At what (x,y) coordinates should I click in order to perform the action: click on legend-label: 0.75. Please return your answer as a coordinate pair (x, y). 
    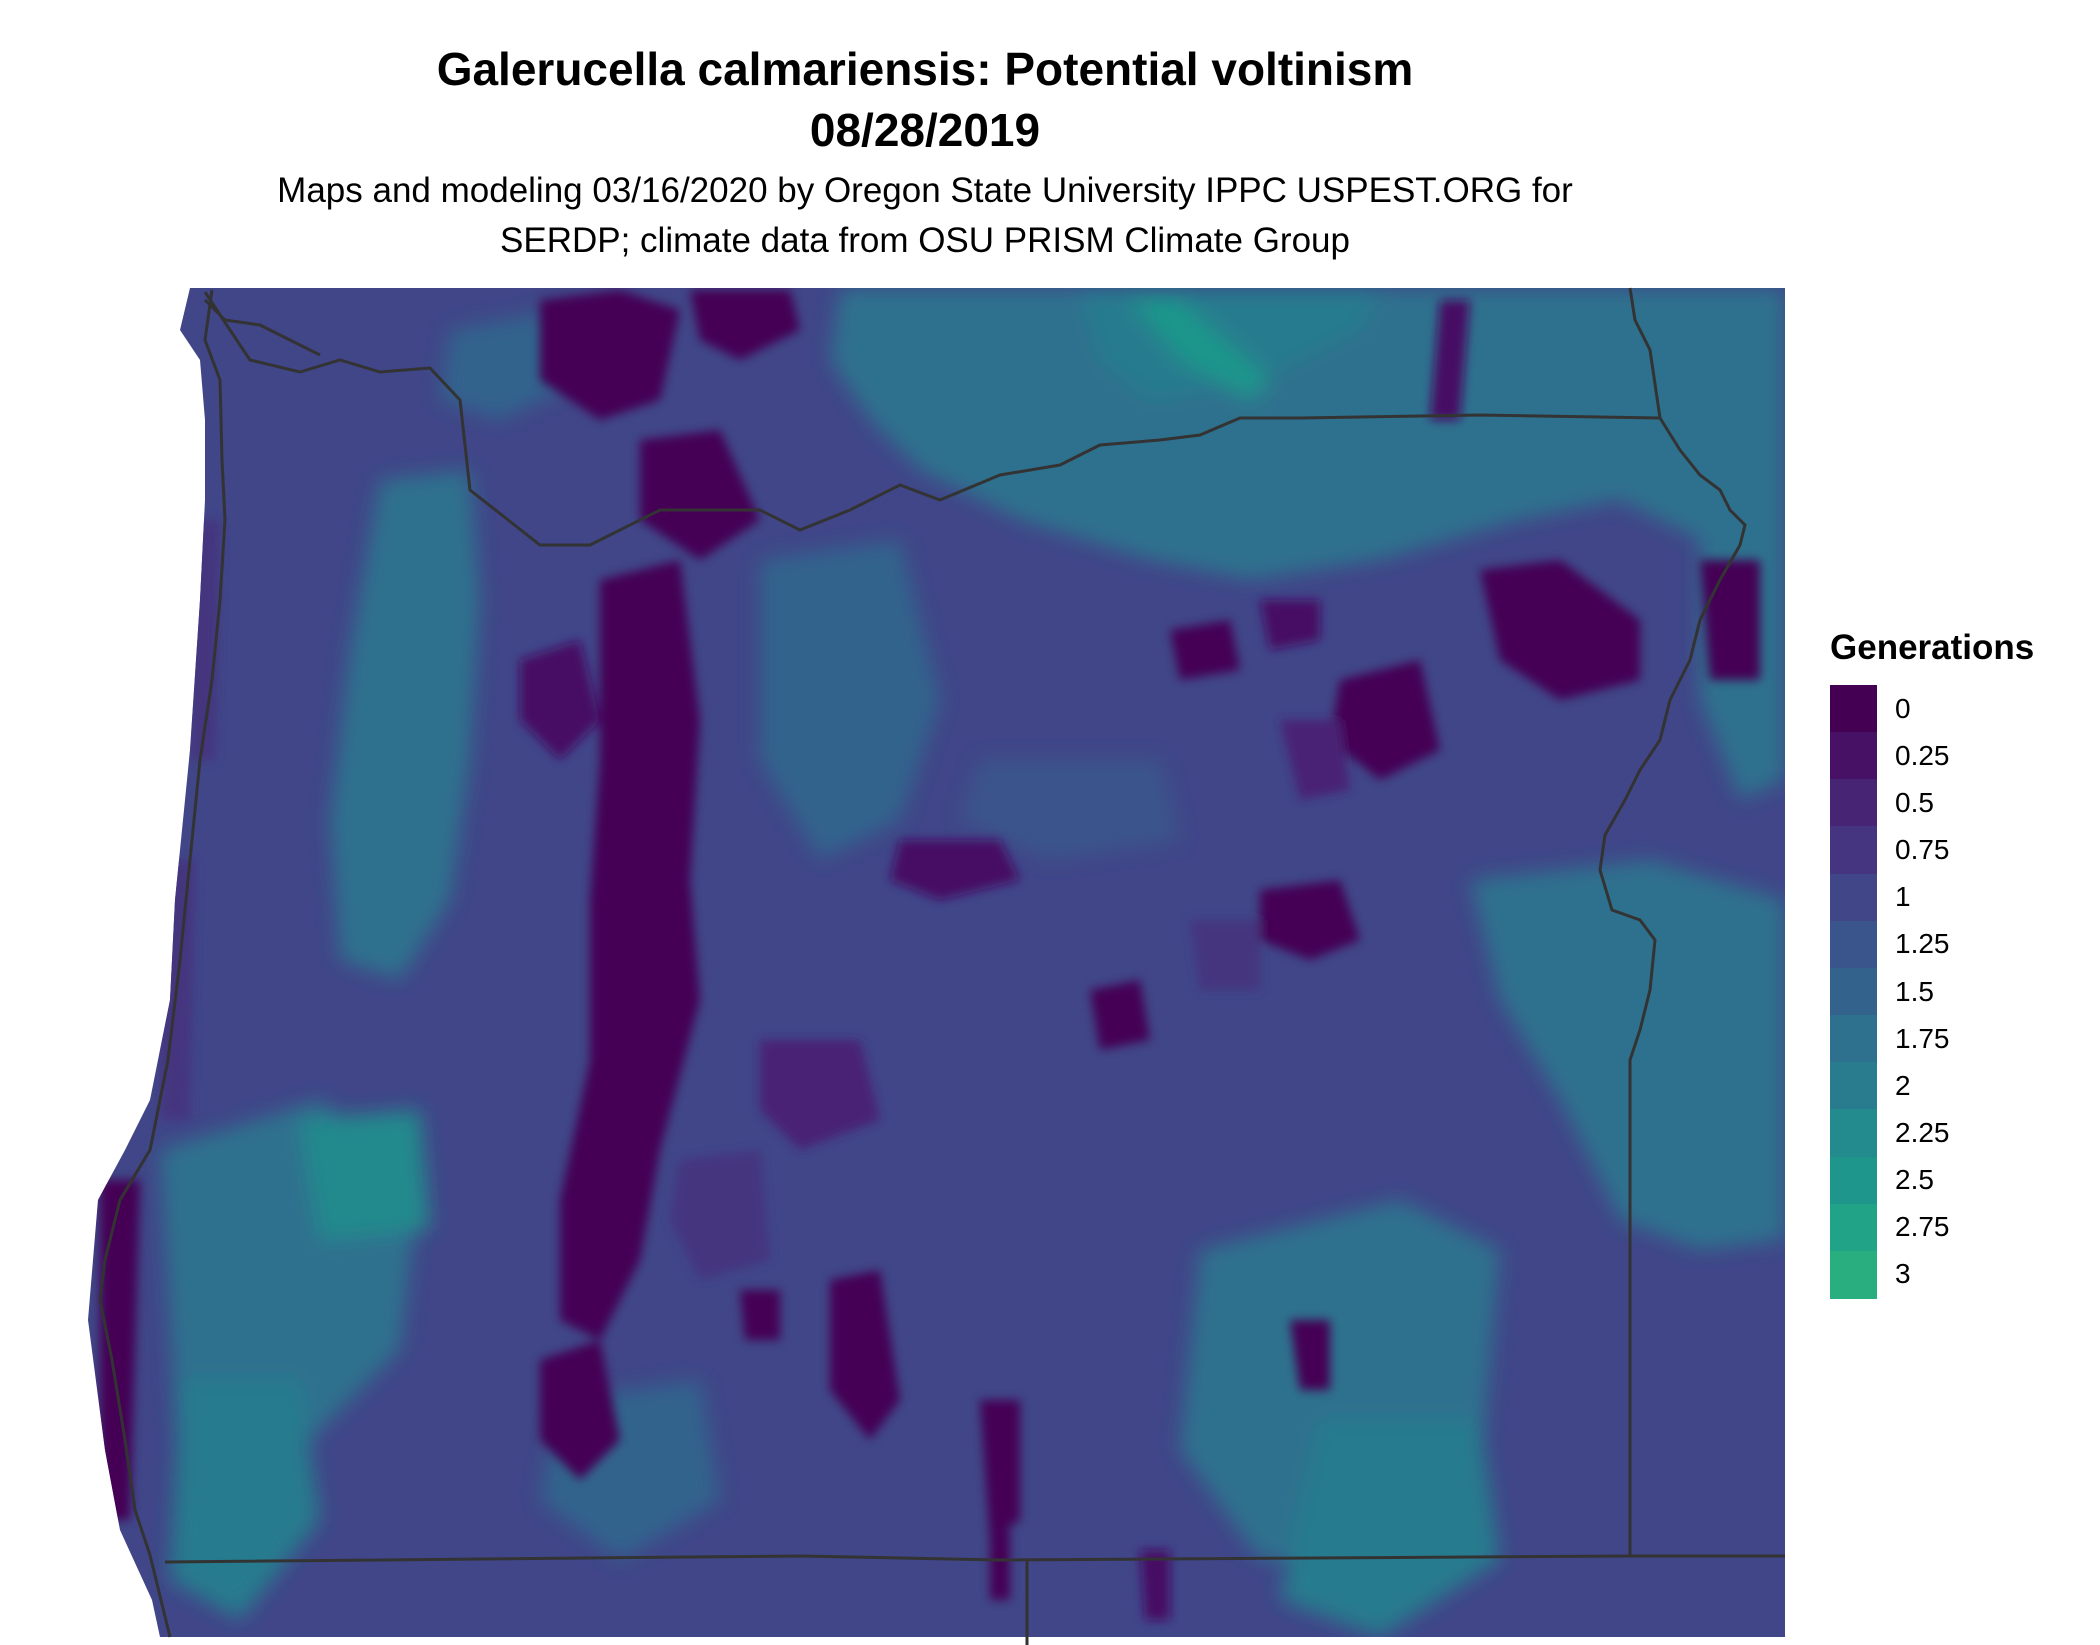
    Looking at the image, I should click on (1922, 850).